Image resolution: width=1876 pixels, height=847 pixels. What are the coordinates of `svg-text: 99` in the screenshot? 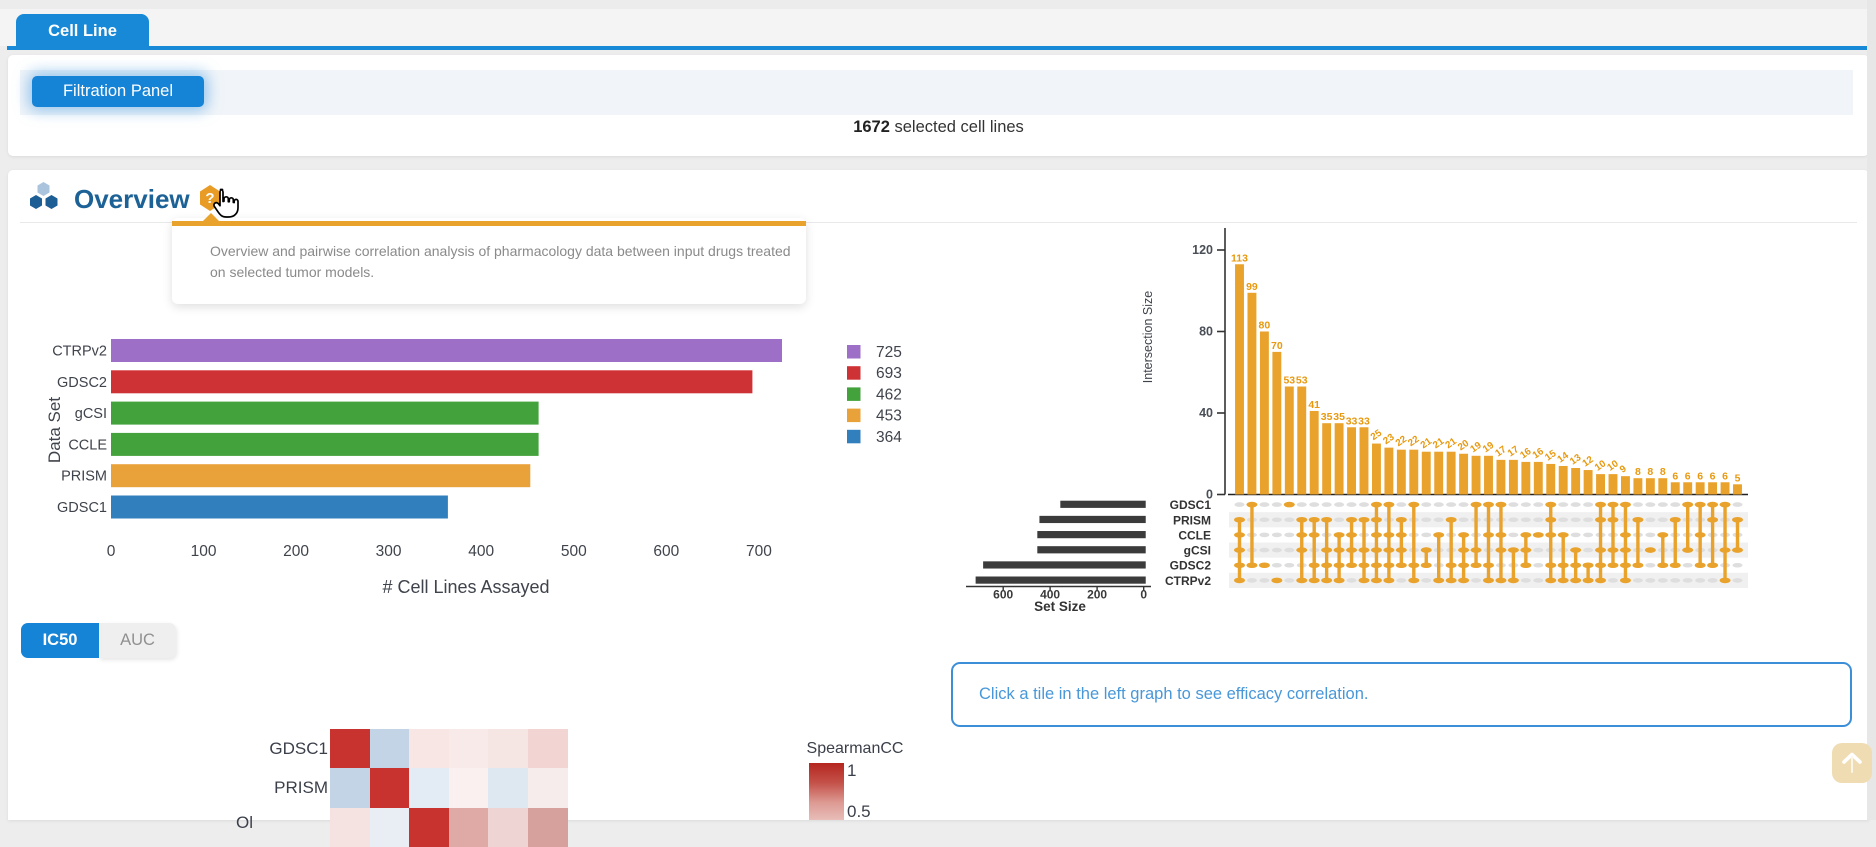 It's located at (1252, 287).